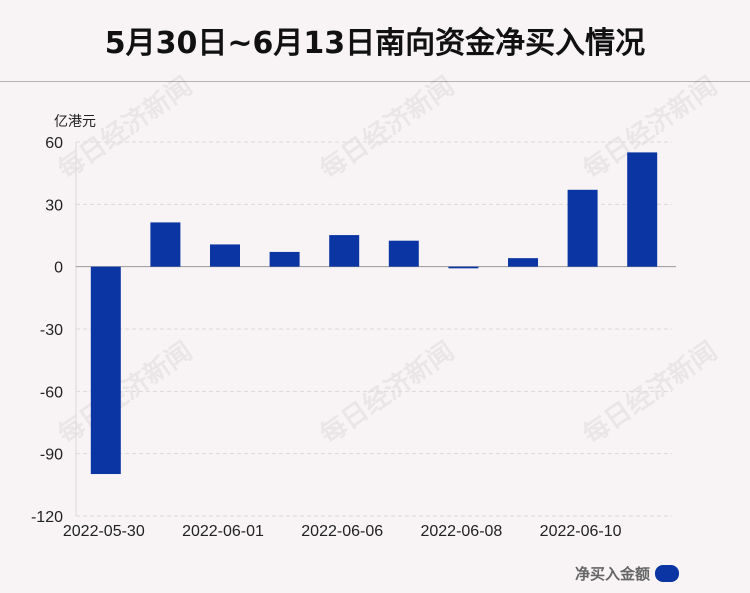  I want to click on x-tick-label: 2022-05-30, so click(104, 531).